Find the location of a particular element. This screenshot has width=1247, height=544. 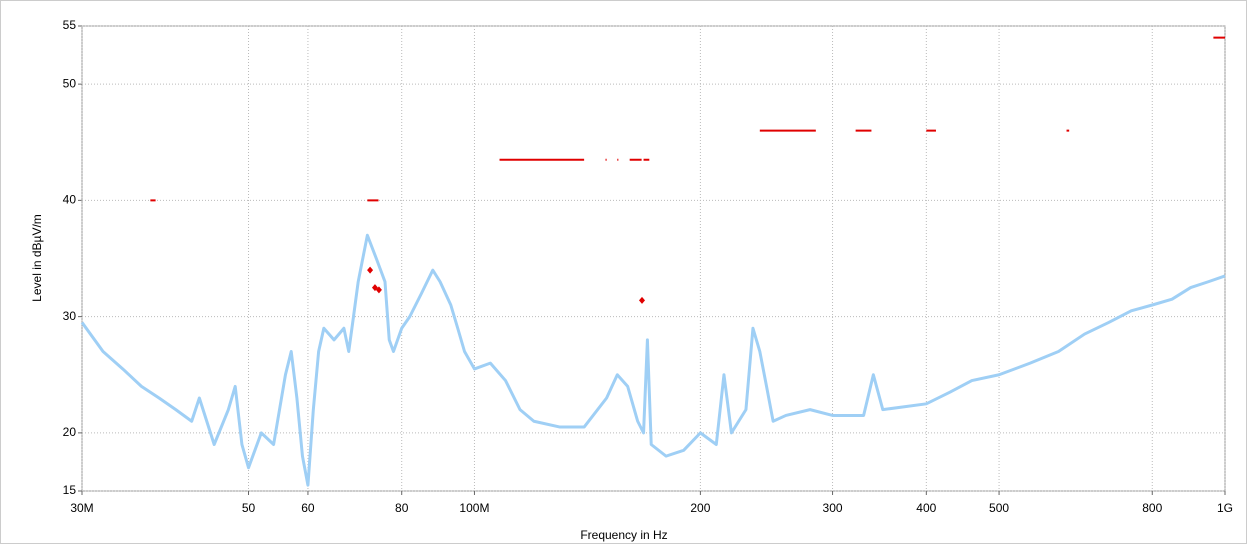

x-tick-label: 60 is located at coordinates (308, 508).